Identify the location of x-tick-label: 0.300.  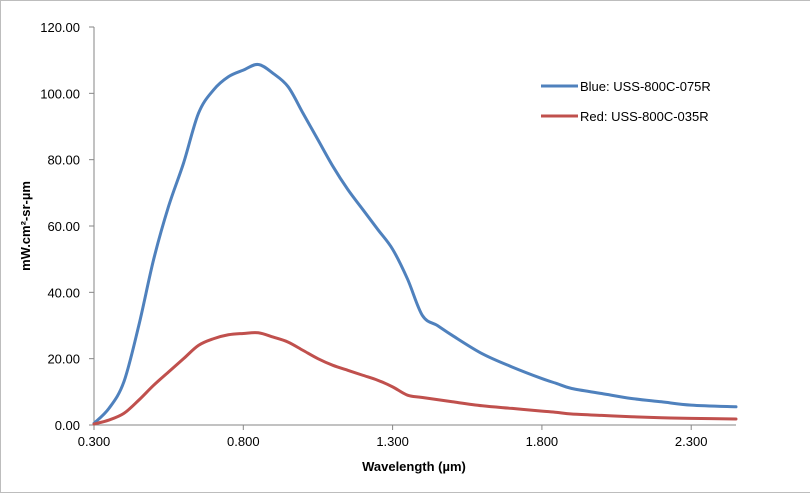
(94, 441).